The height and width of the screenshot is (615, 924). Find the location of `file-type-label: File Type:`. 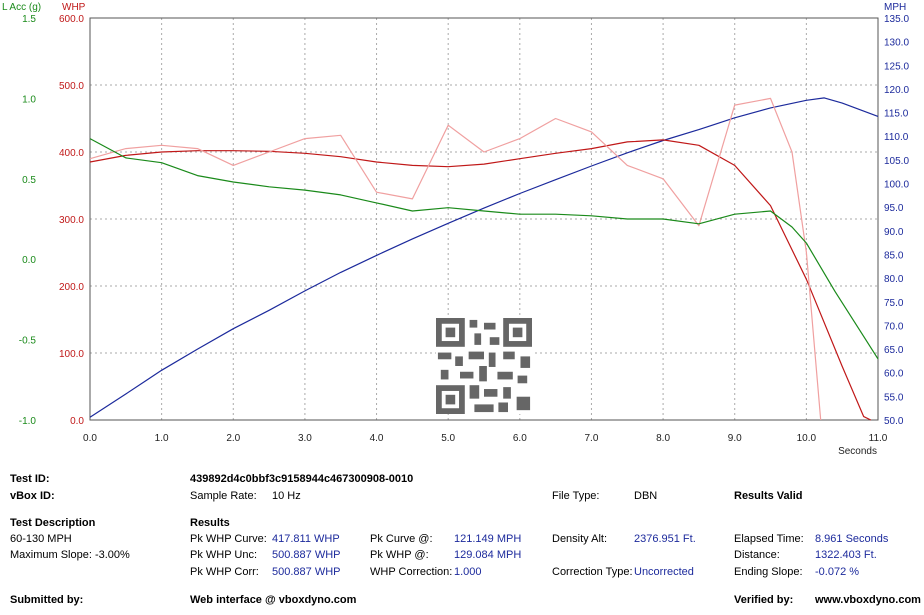

file-type-label: File Type: is located at coordinates (576, 496).